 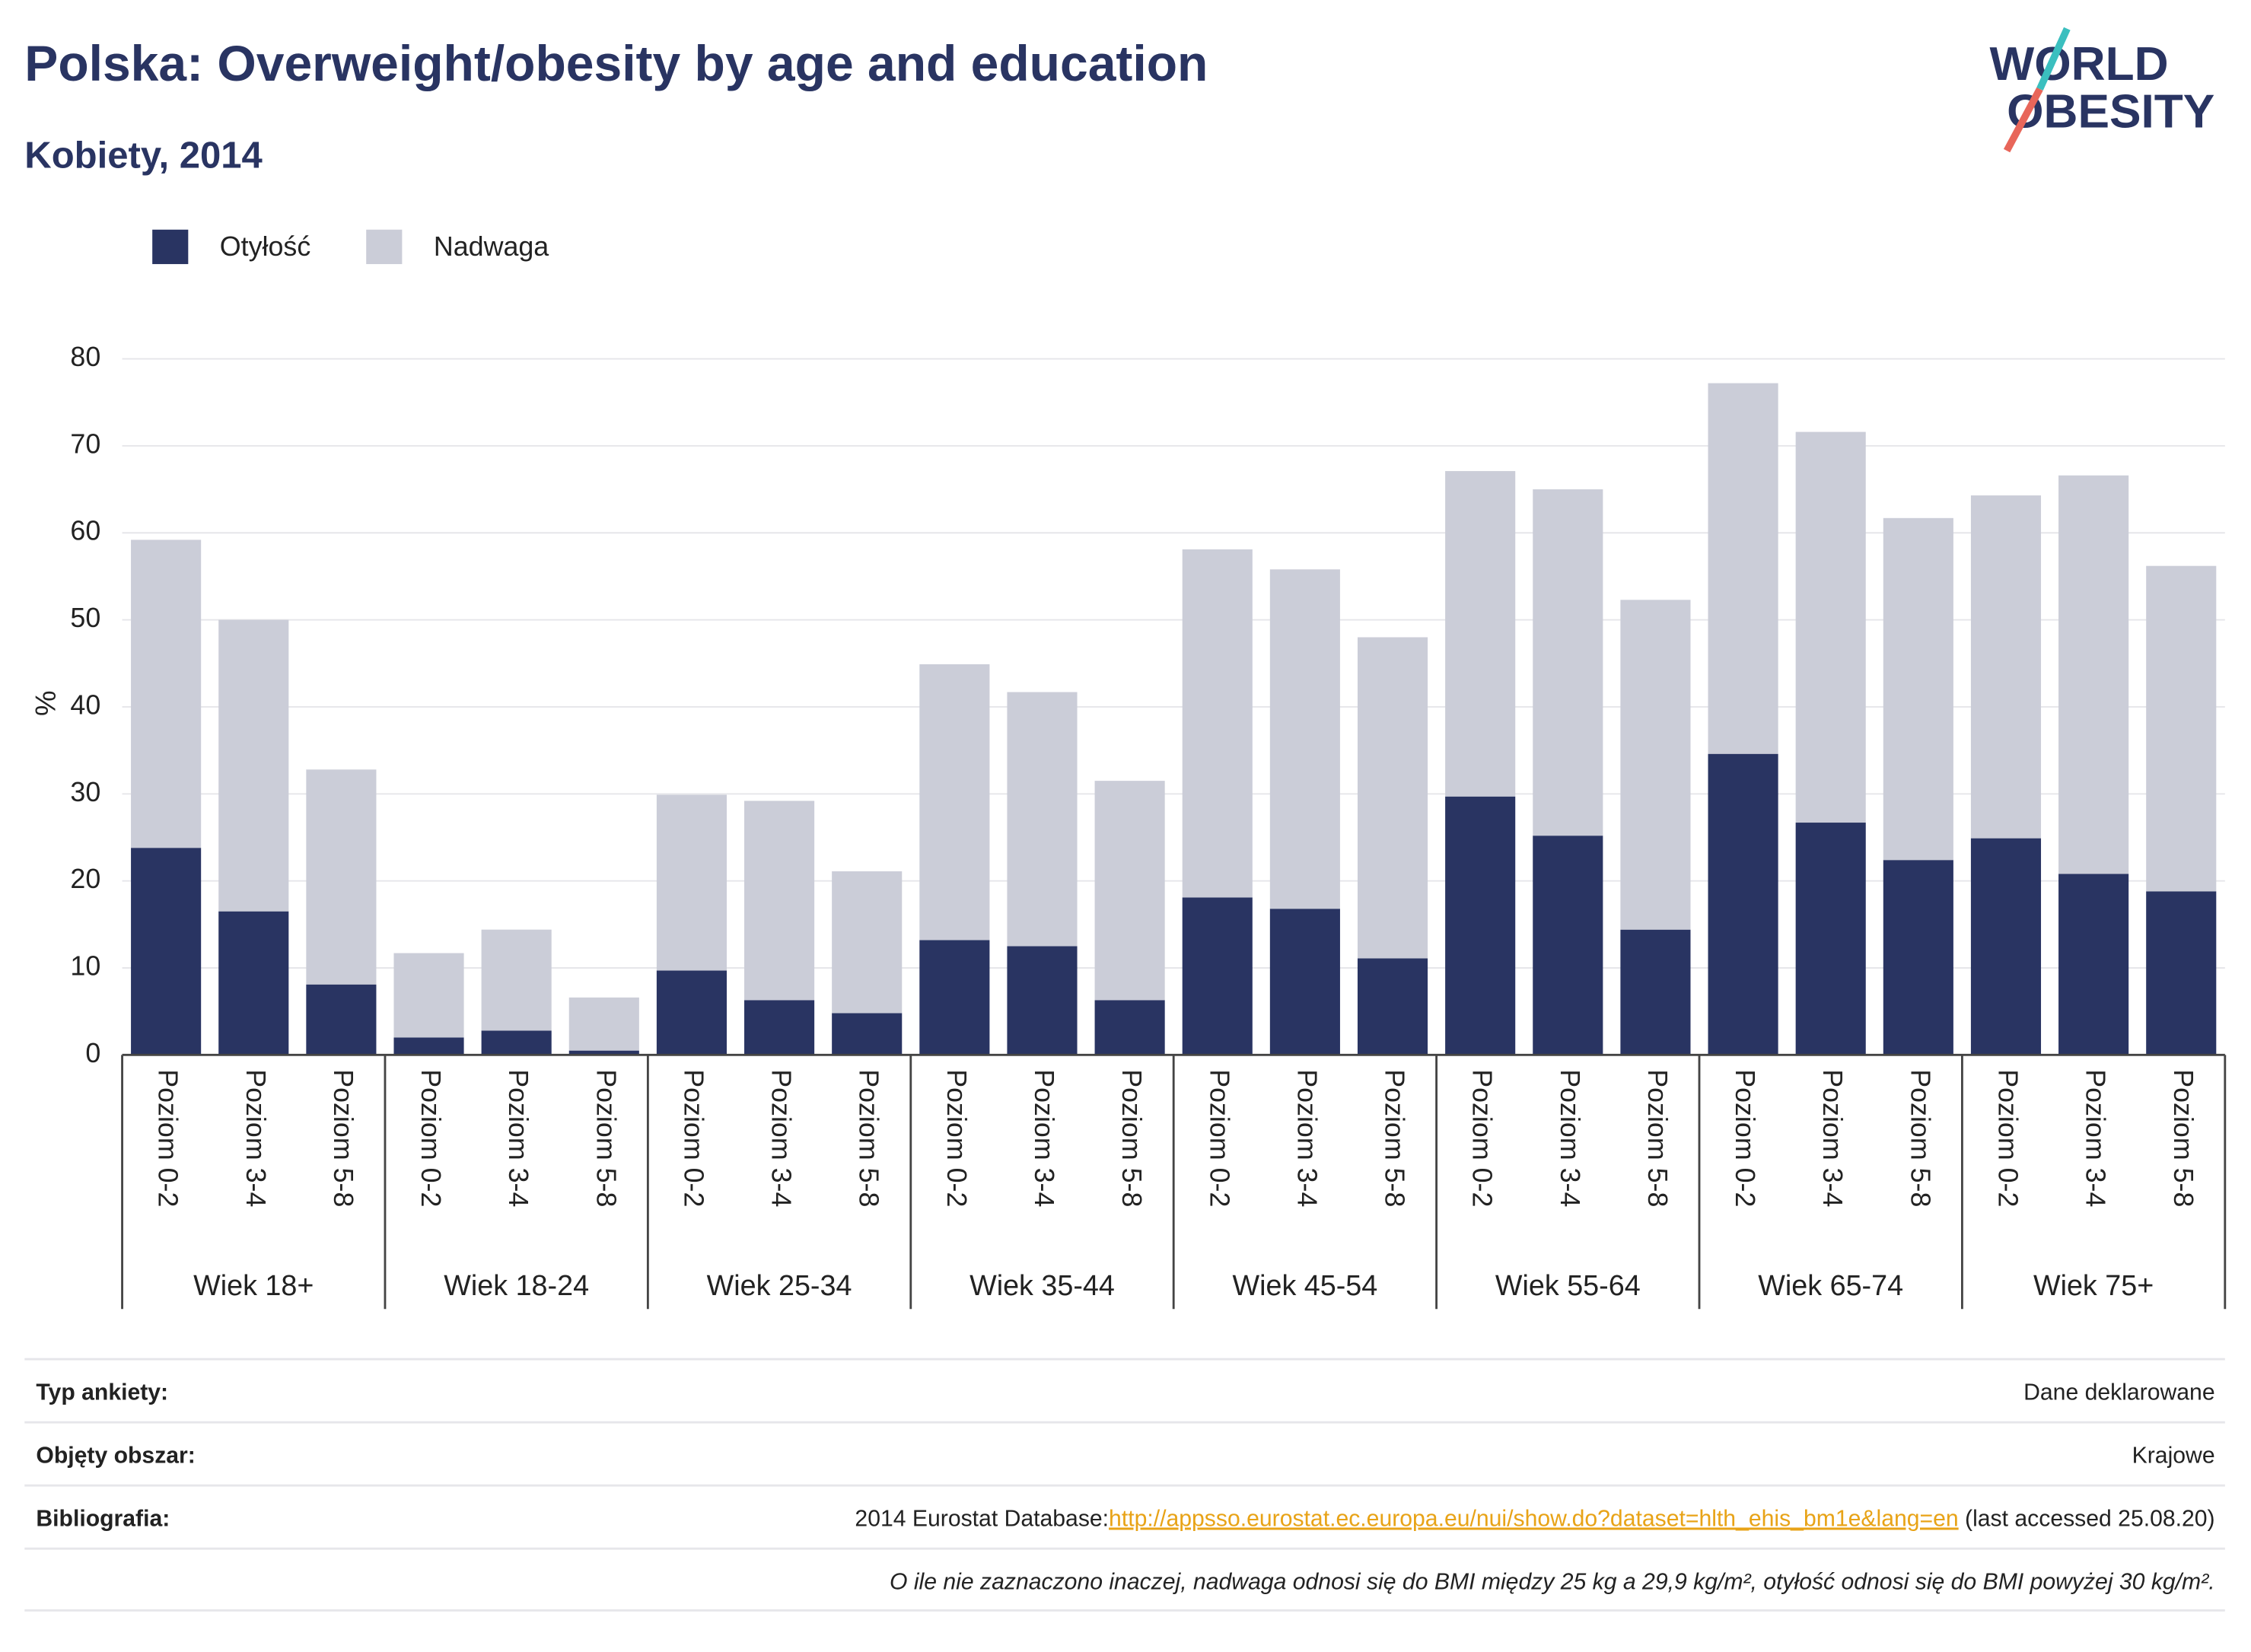 I want to click on y-tick-label: 30, so click(x=85, y=792).